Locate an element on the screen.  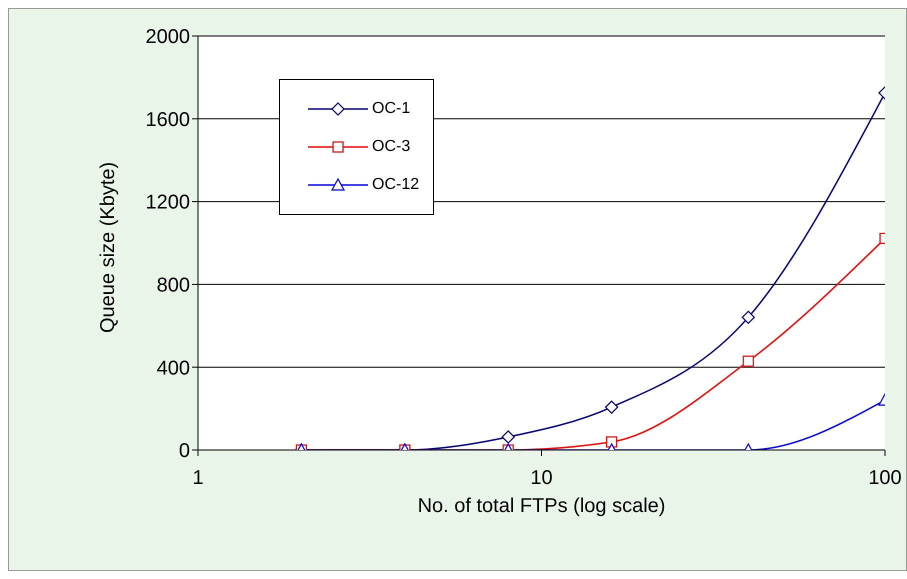
y-tick-label: 2000 is located at coordinates (168, 37).